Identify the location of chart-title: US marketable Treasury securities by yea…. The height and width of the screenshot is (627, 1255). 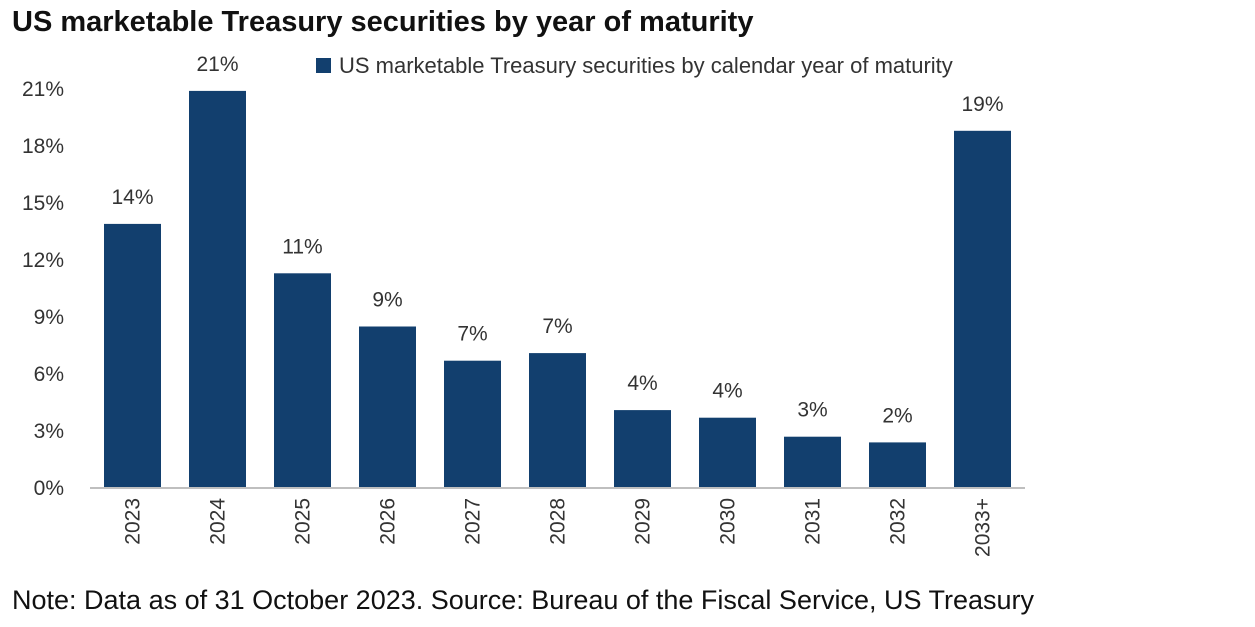
(383, 22).